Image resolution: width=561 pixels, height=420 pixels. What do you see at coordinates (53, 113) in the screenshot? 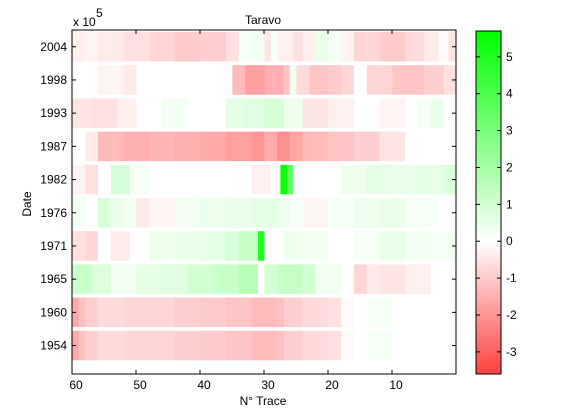
I see `y-tick-label: 1993` at bounding box center [53, 113].